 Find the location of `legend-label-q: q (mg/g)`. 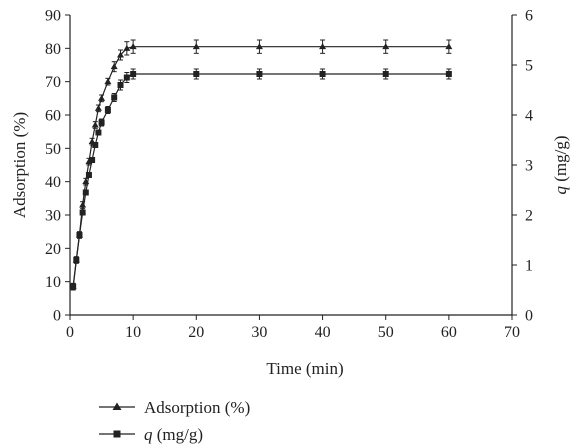

legend-label-q: q (mg/g) is located at coordinates (173, 434).